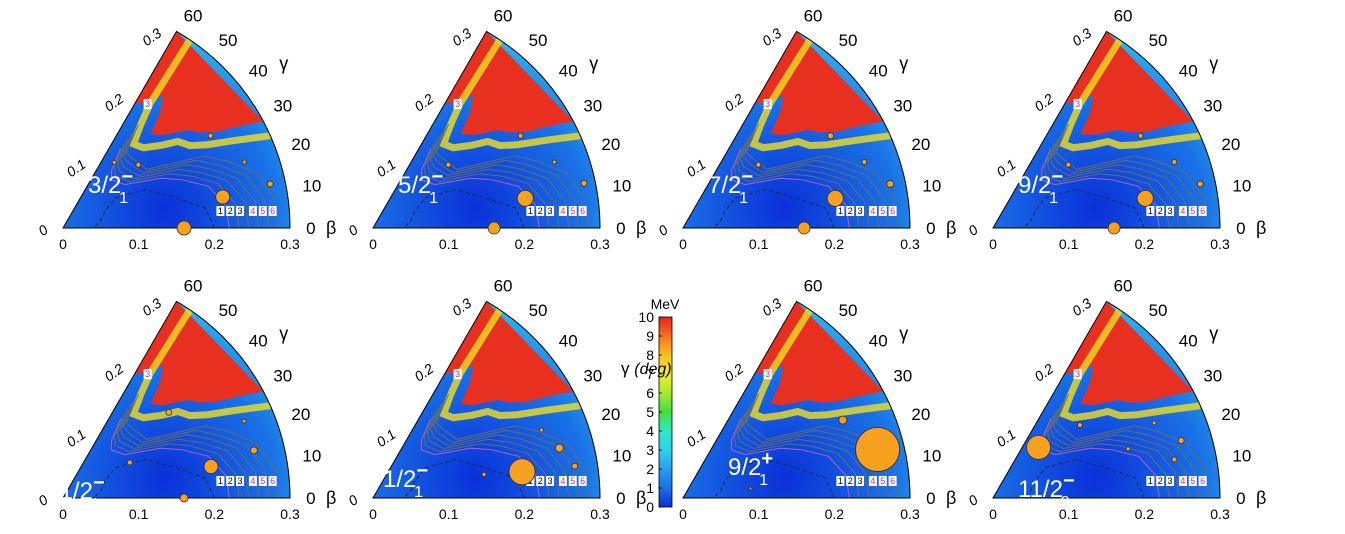 The height and width of the screenshot is (534, 1345). Describe the element at coordinates (1230, 414) in the screenshot. I see `gamma-tick-label: 20` at that location.